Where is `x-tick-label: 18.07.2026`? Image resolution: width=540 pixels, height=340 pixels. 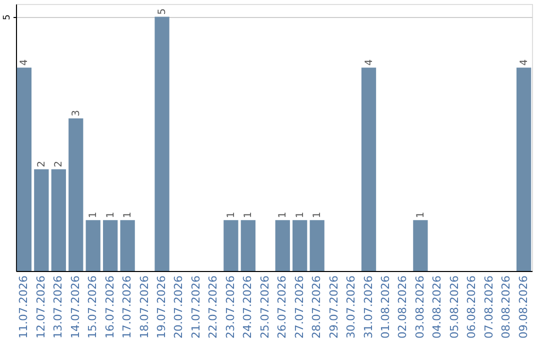
x-tick-label: 18.07.2026 is located at coordinates (144, 307).